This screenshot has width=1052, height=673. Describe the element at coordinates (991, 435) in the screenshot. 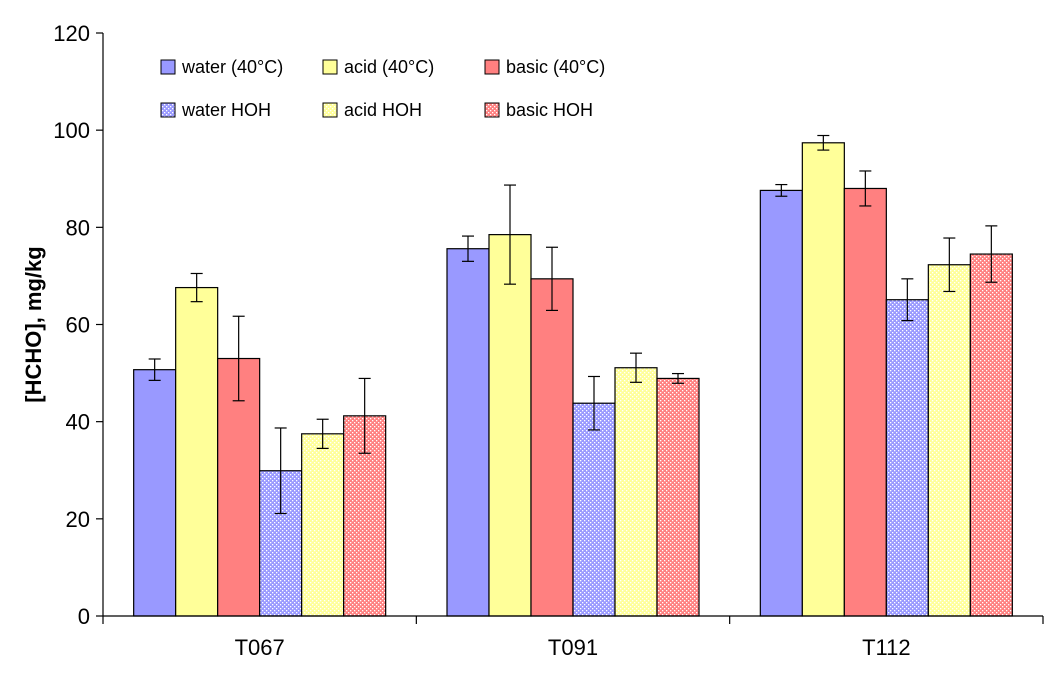

I see `bar-basic-hoh-t112` at that location.